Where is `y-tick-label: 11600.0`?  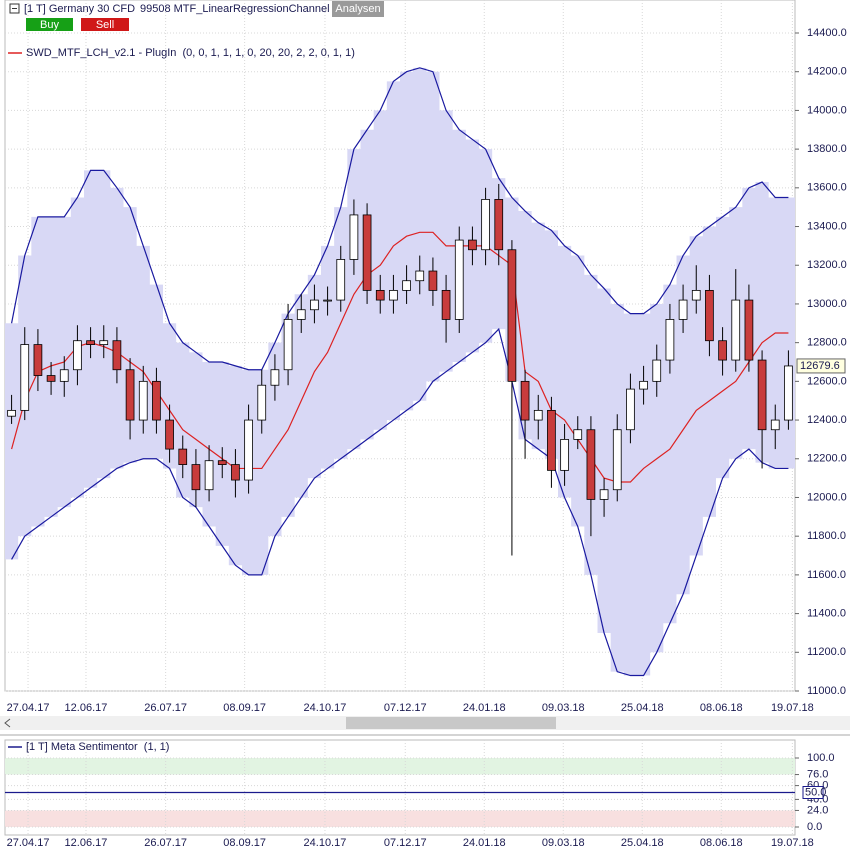
y-tick-label: 11600.0 is located at coordinates (826, 575).